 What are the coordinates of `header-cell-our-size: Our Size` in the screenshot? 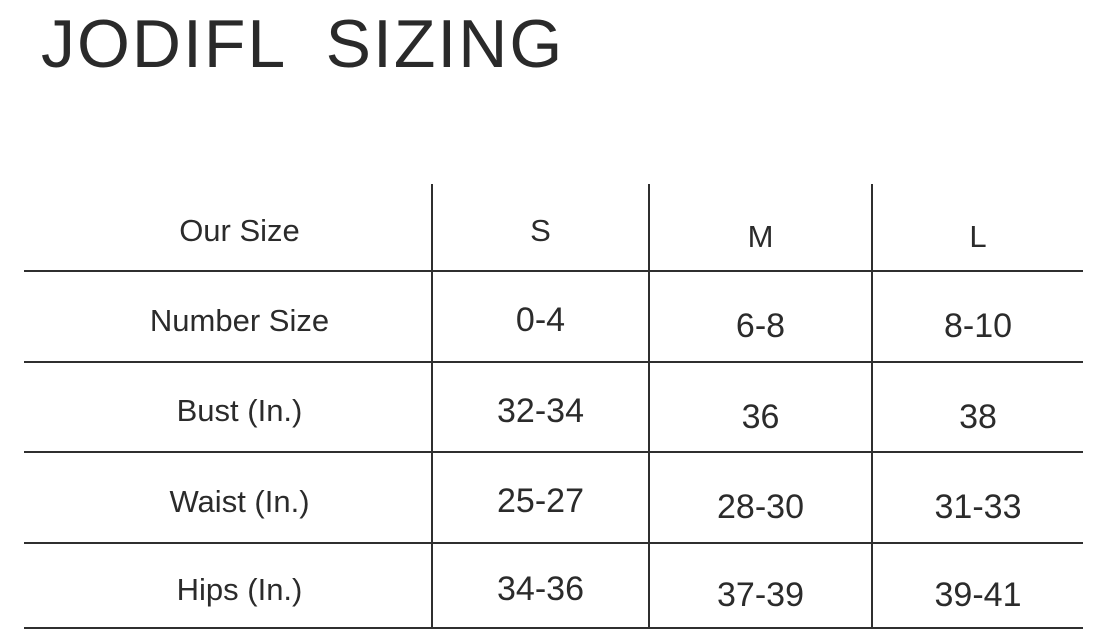 It's located at (228, 228).